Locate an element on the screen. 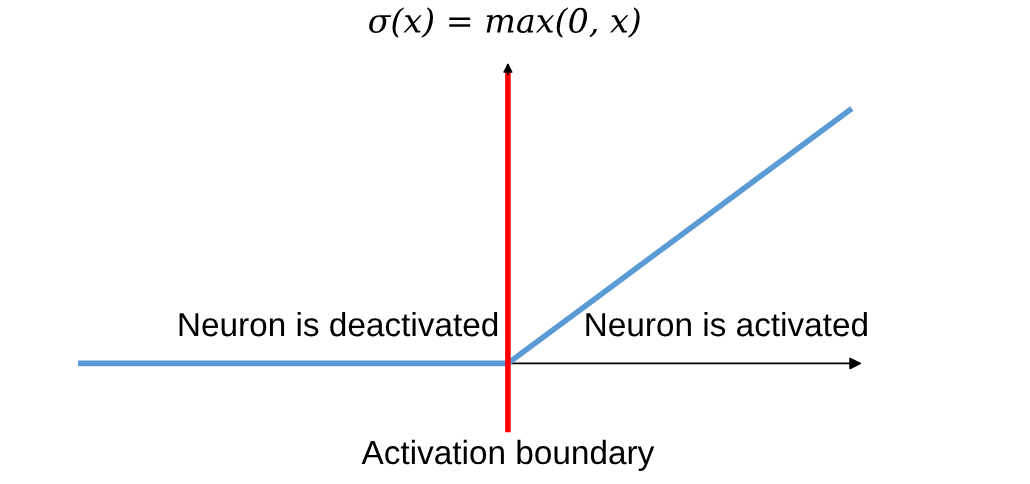  annotation: Neuron is deactivated is located at coordinates (338, 324).